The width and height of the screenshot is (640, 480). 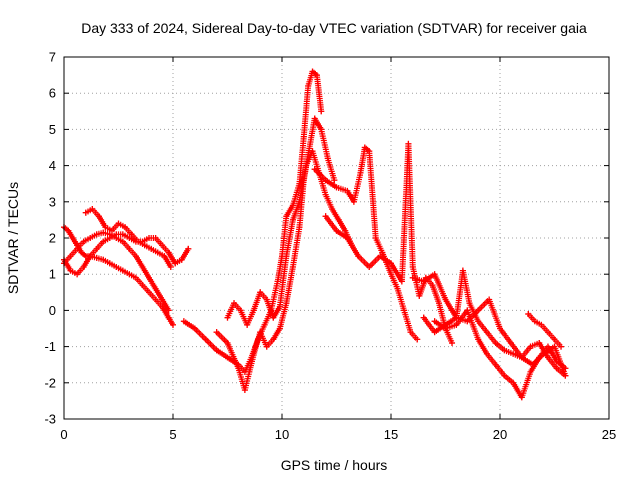 I want to click on series-arc9, so click(x=389, y=243).